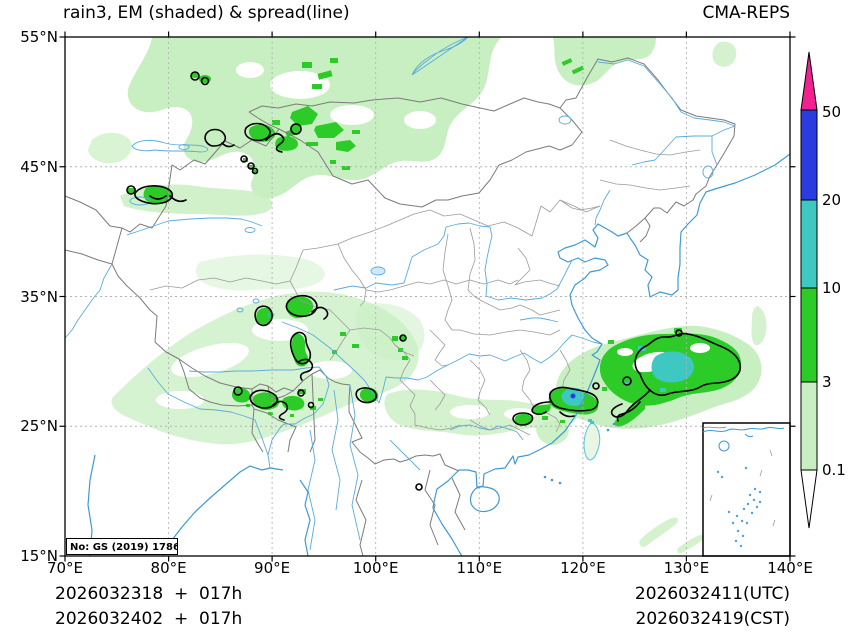  What do you see at coordinates (272, 568) in the screenshot?
I see `x-tick-90e: 90°E` at bounding box center [272, 568].